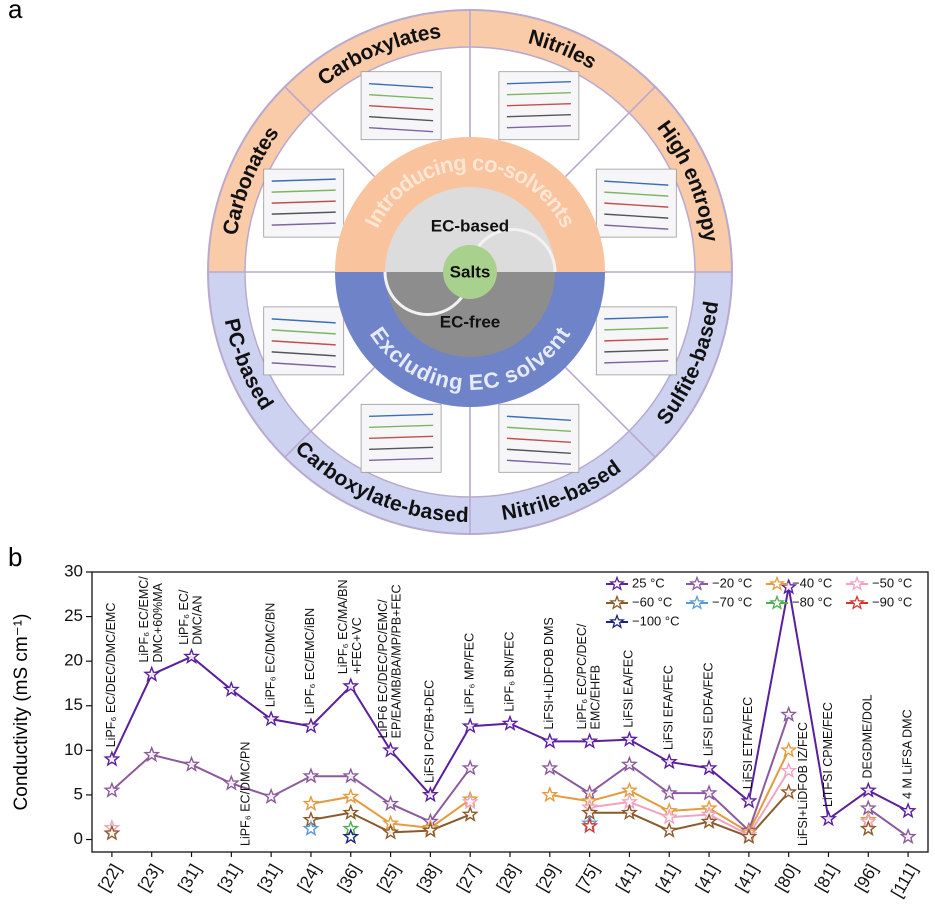 The height and width of the screenshot is (906, 935). Describe the element at coordinates (786, 878) in the screenshot. I see `x-tick-label: [80]` at that location.